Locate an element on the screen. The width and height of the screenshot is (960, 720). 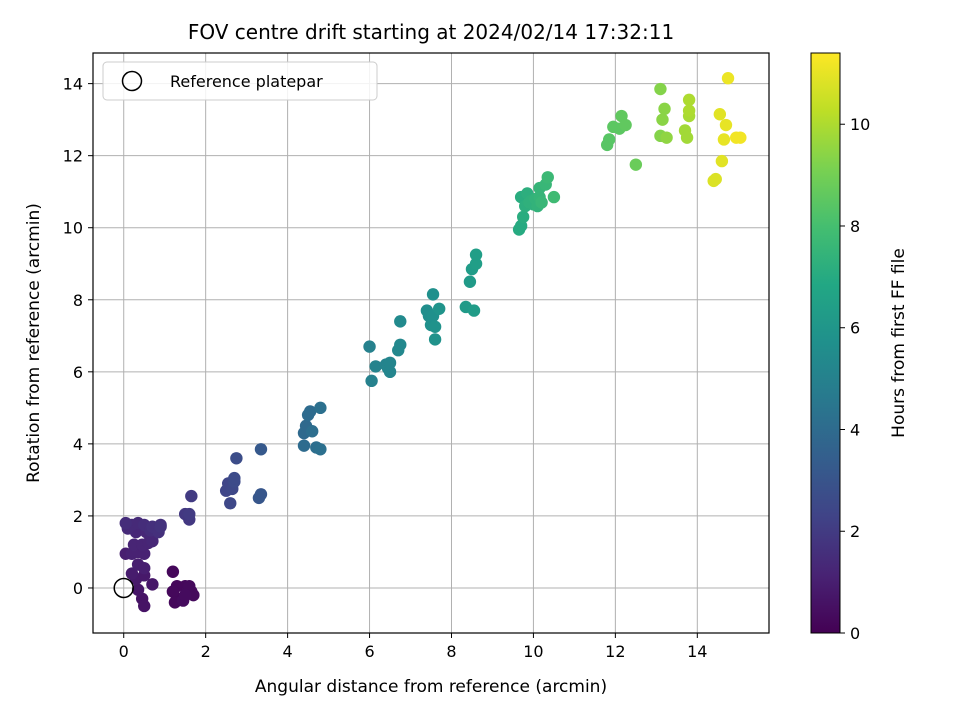
x-tick-label: 6 is located at coordinates (369, 651).